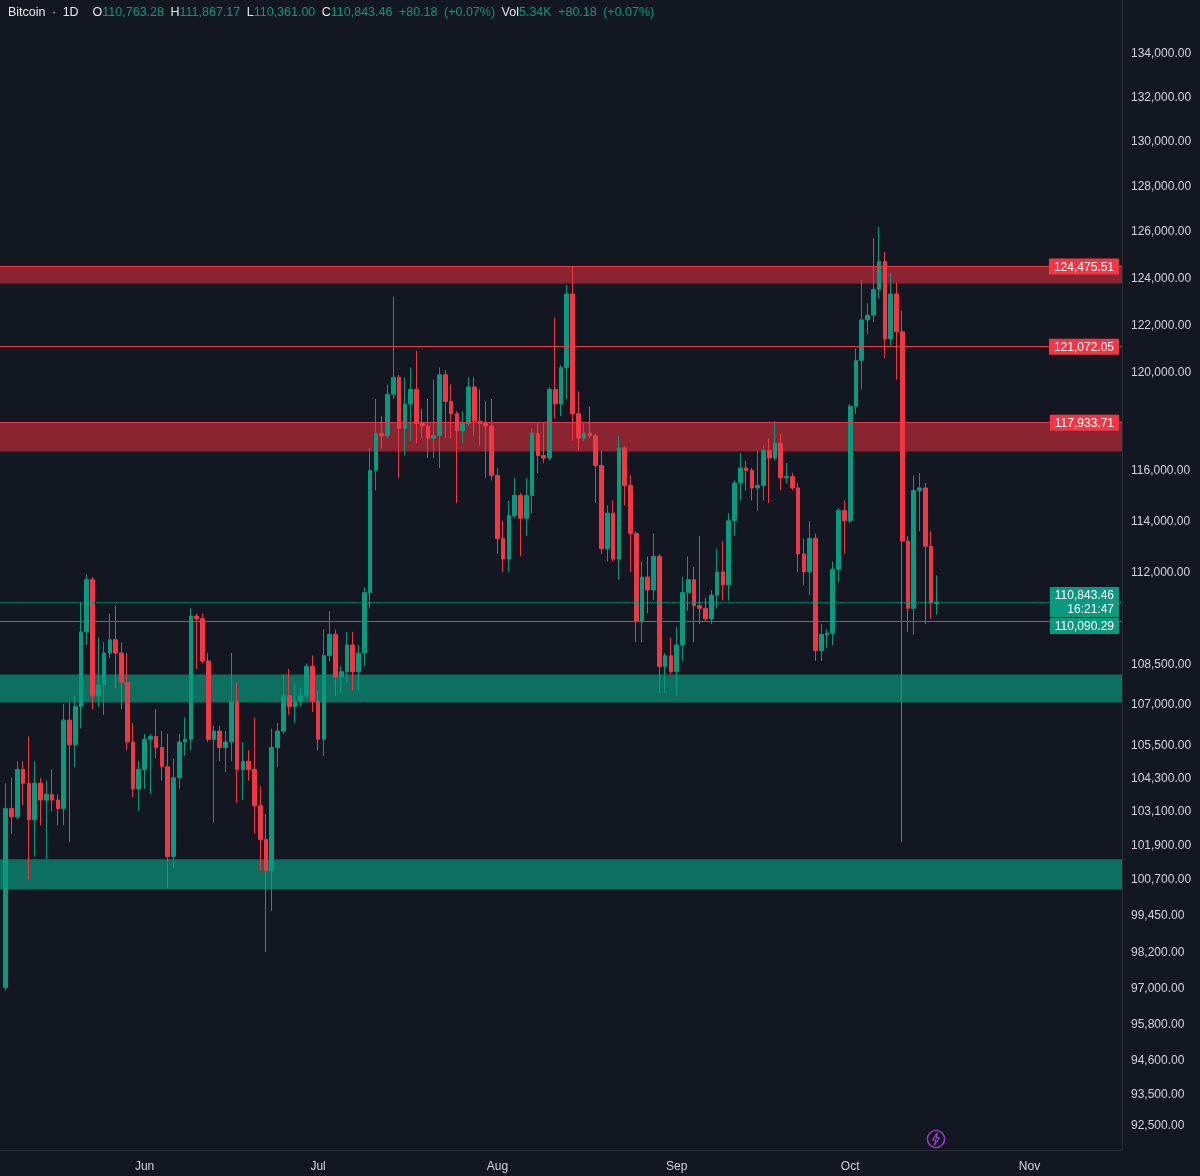 Image resolution: width=1200 pixels, height=1176 pixels. What do you see at coordinates (1161, 845) in the screenshot?
I see `y-tick-label: 101,900.00` at bounding box center [1161, 845].